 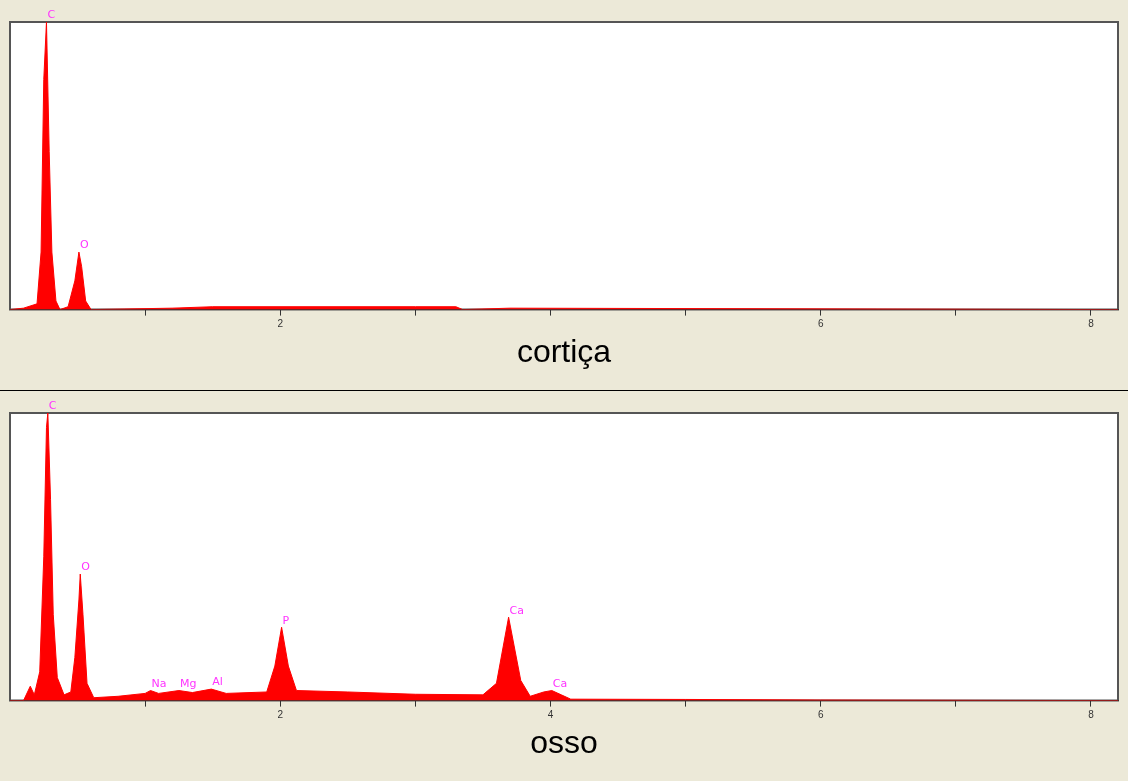 What do you see at coordinates (286, 620) in the screenshot?
I see `annotation: P` at bounding box center [286, 620].